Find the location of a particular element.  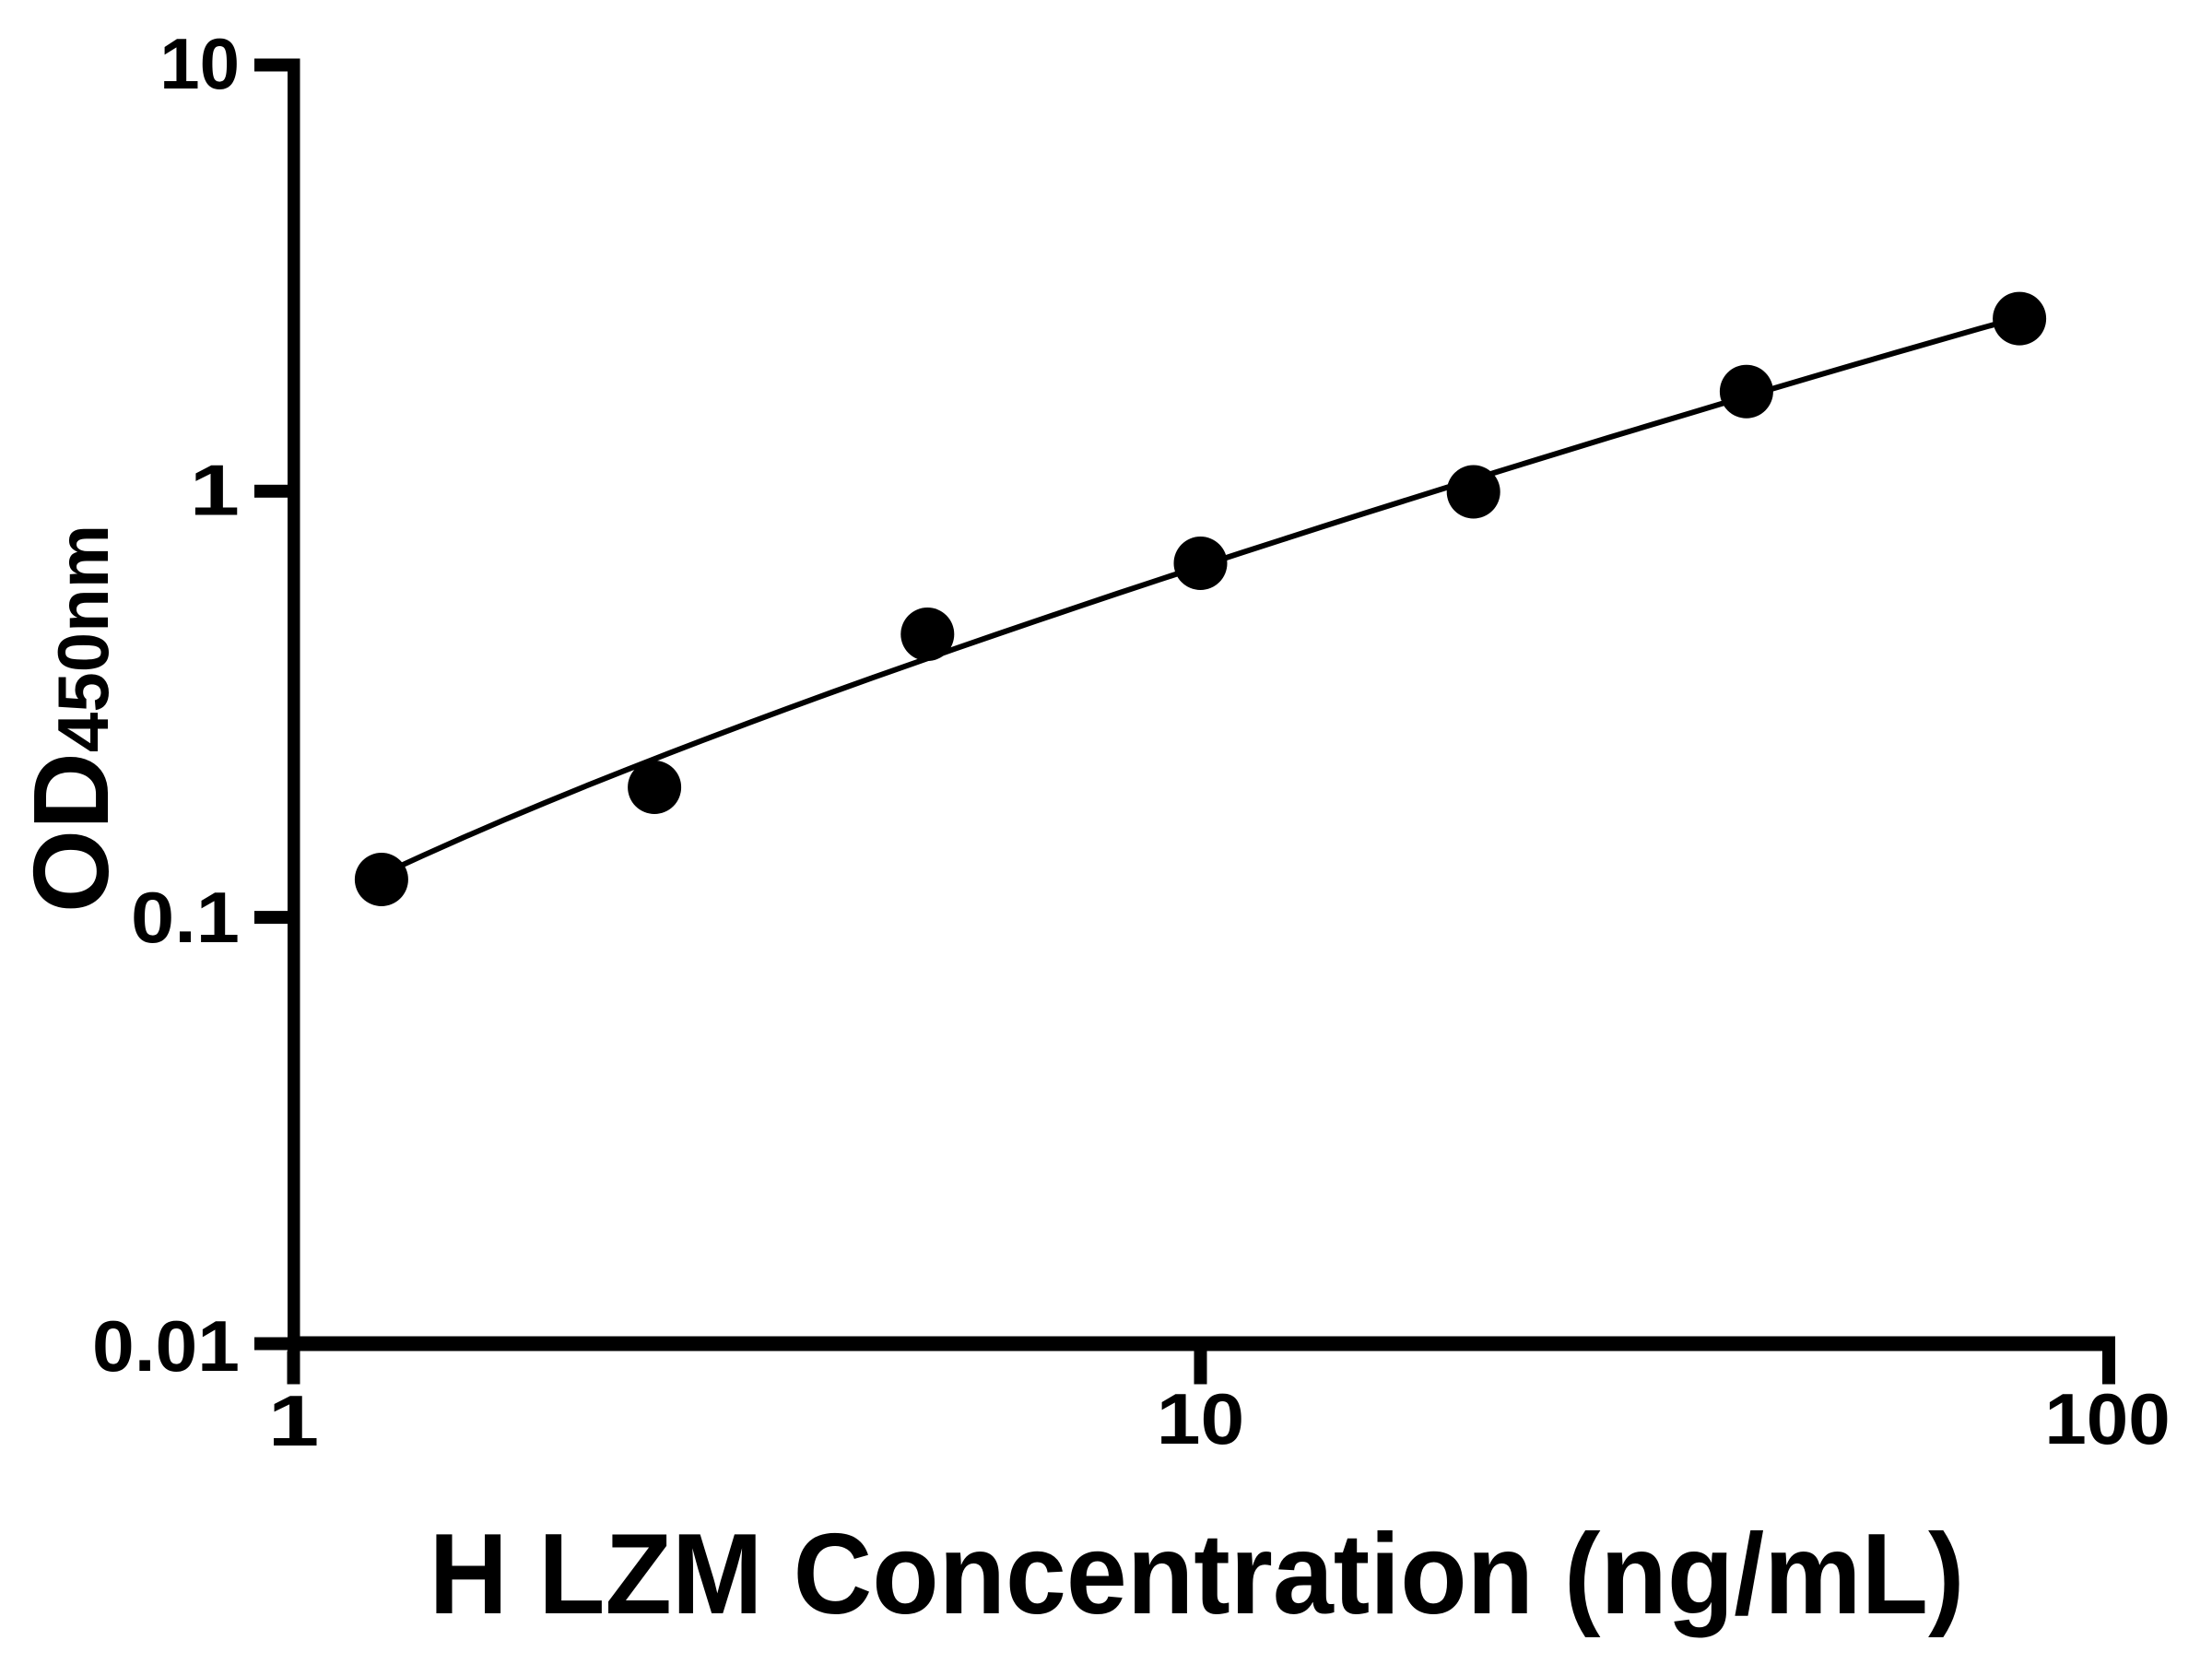

svg-text: 100 is located at coordinates (2107, 1419).